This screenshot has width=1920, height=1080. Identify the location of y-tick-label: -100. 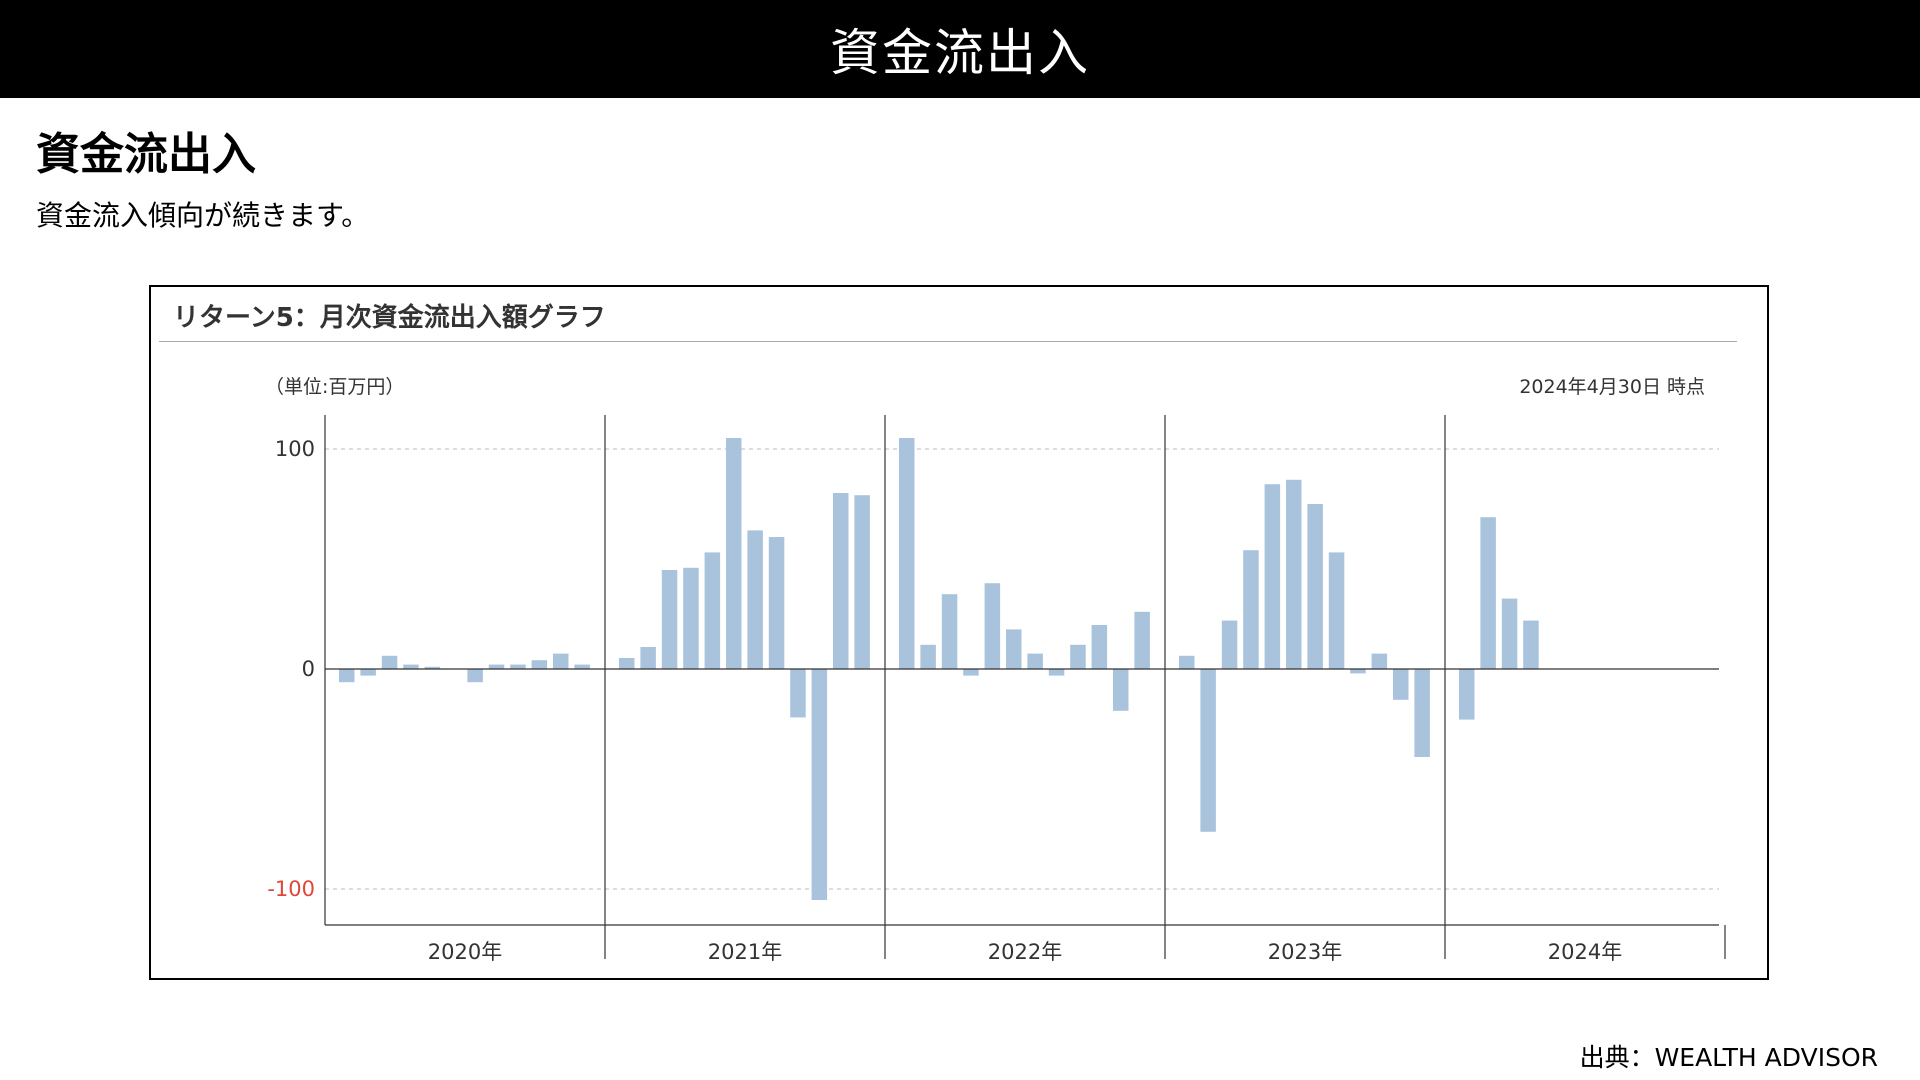
(291, 889).